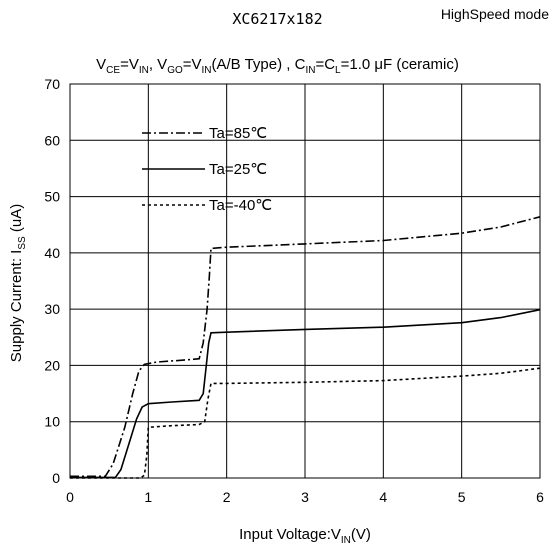 The width and height of the screenshot is (555, 551). Describe the element at coordinates (56, 478) in the screenshot. I see `y-tick-label: 0` at that location.